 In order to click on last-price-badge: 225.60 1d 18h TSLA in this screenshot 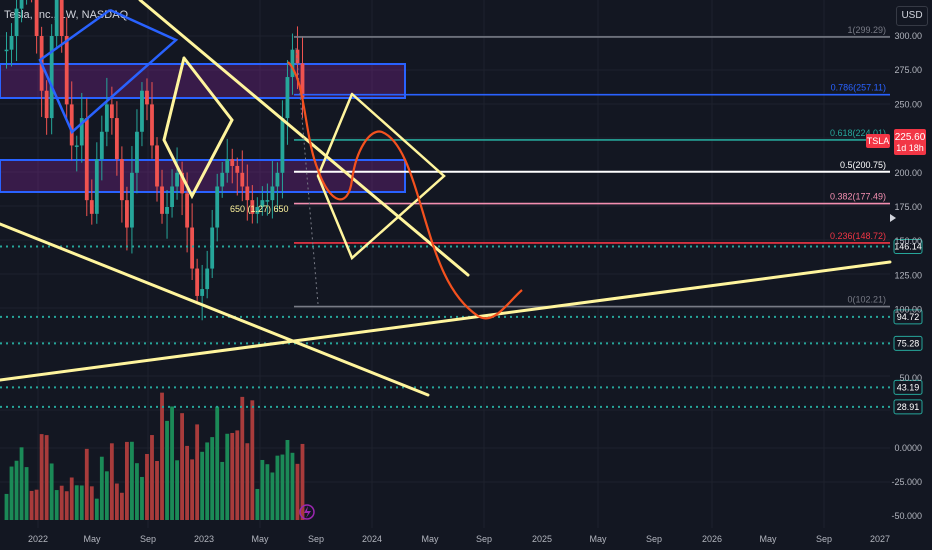, I will do `click(896, 142)`.